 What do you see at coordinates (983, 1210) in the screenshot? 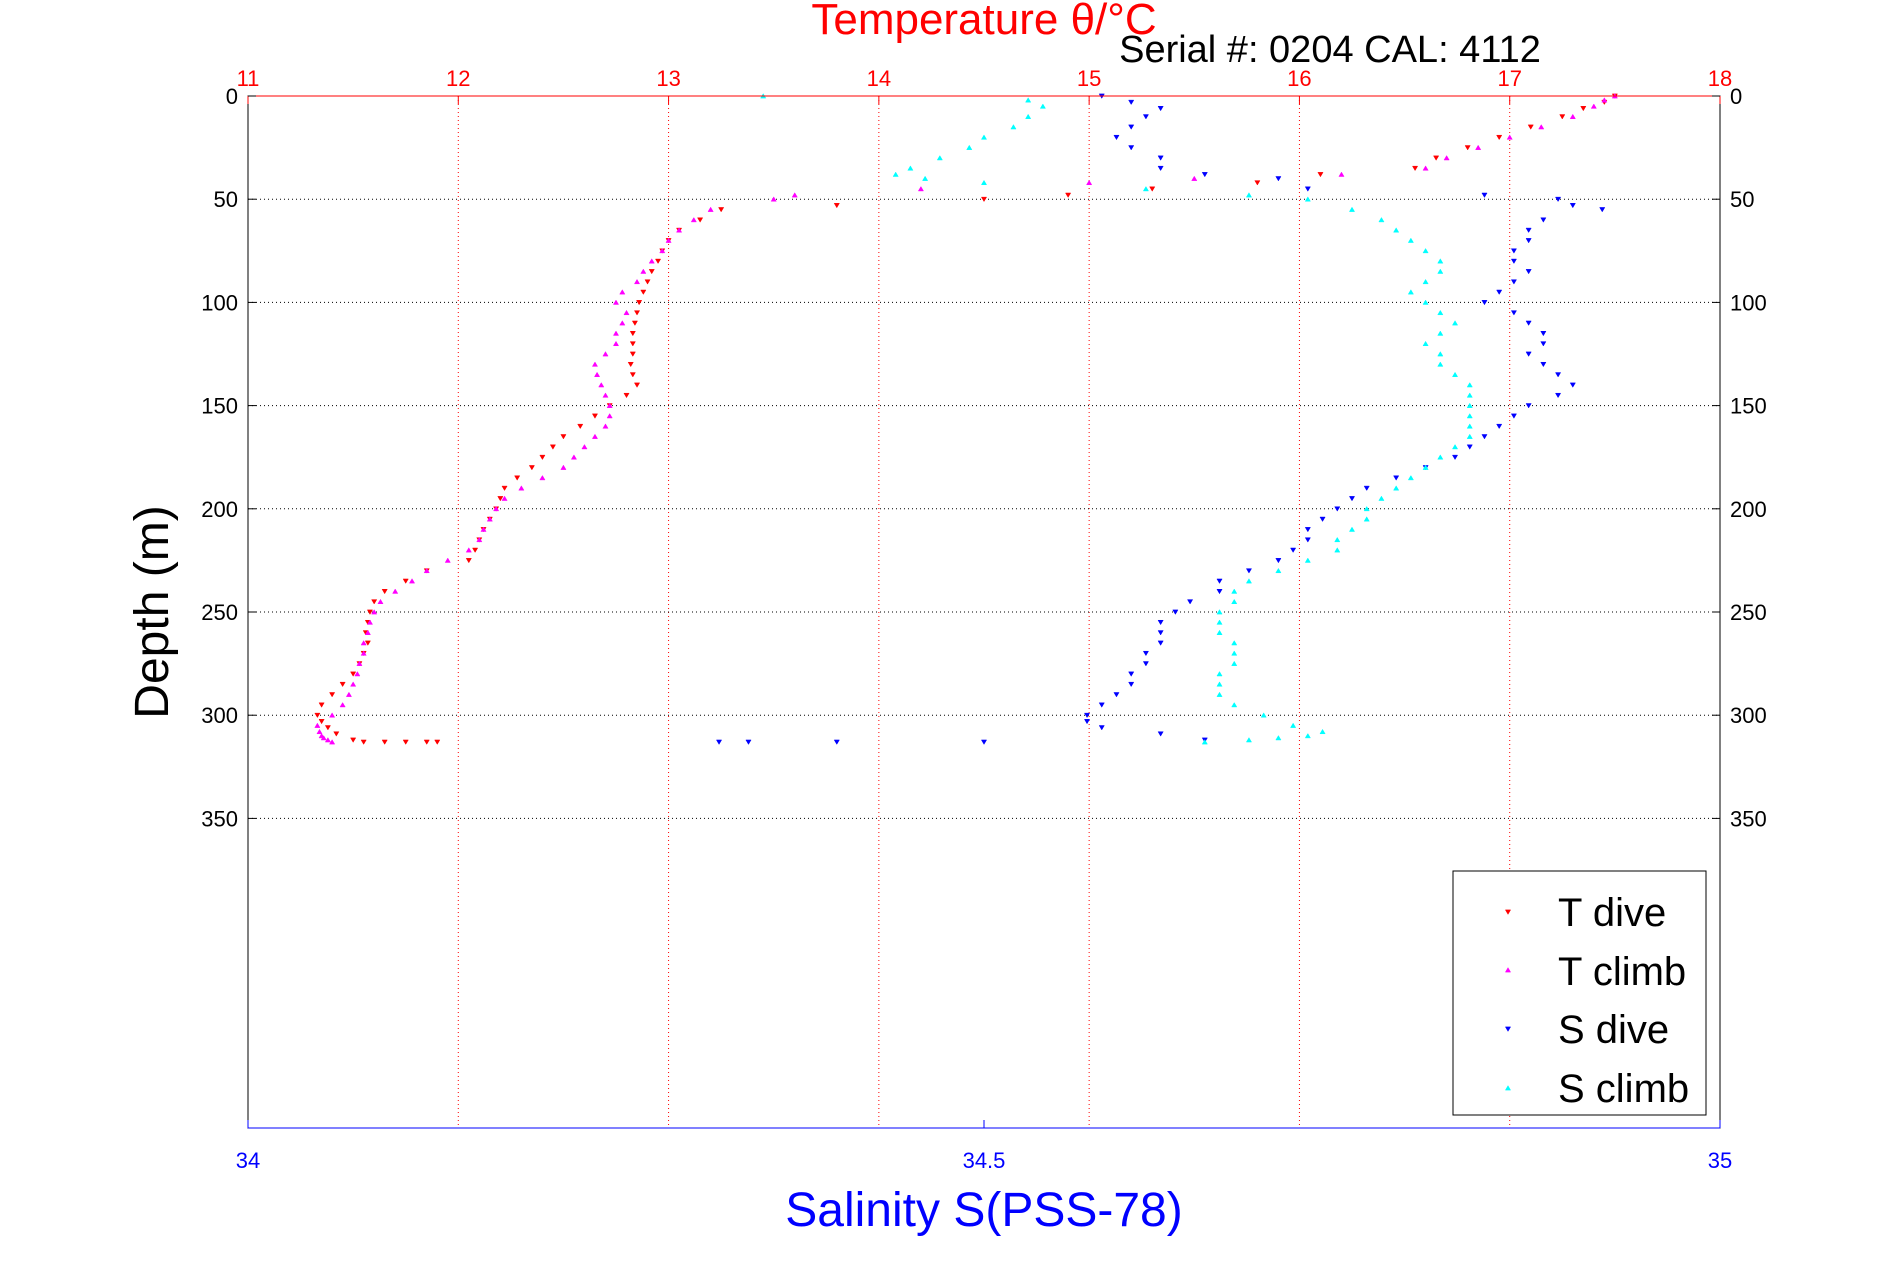
I see `x-axis-label: Salinity S(PSS-78)` at bounding box center [983, 1210].